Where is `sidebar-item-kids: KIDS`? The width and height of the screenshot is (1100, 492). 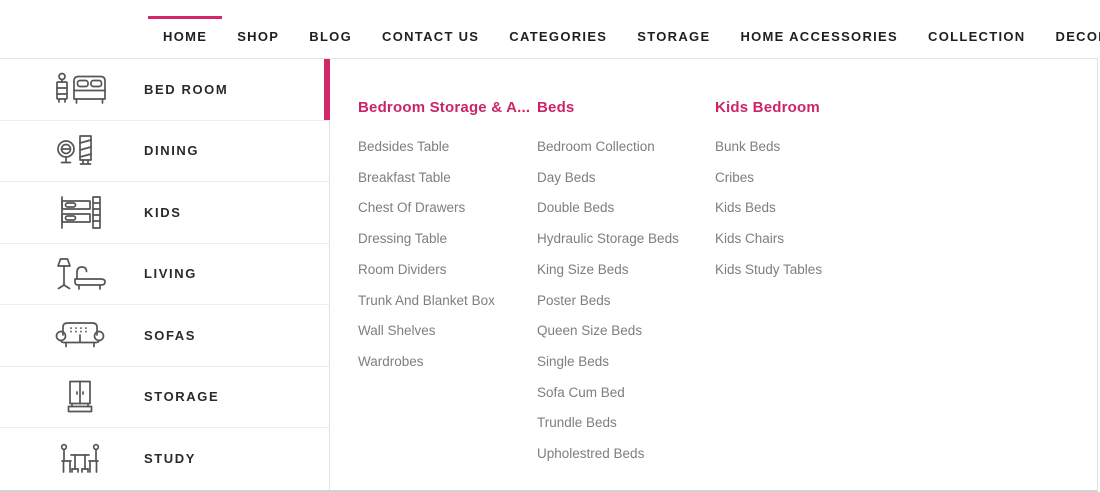 sidebar-item-kids: KIDS is located at coordinates (164, 213).